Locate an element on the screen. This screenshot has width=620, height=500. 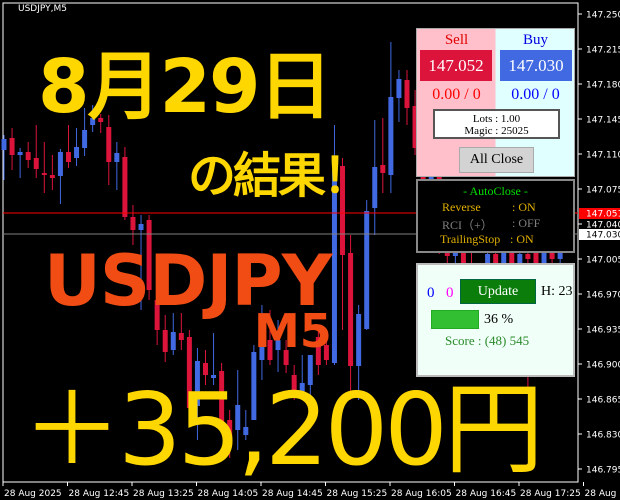
overlay-pair: USDJPY is located at coordinates (188, 281).